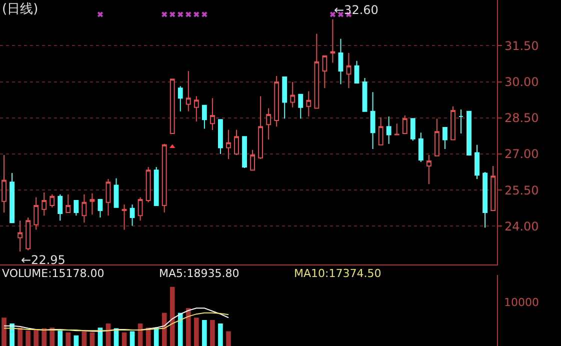  What do you see at coordinates (521, 82) in the screenshot?
I see `y-tick-label: 30.00` at bounding box center [521, 82].